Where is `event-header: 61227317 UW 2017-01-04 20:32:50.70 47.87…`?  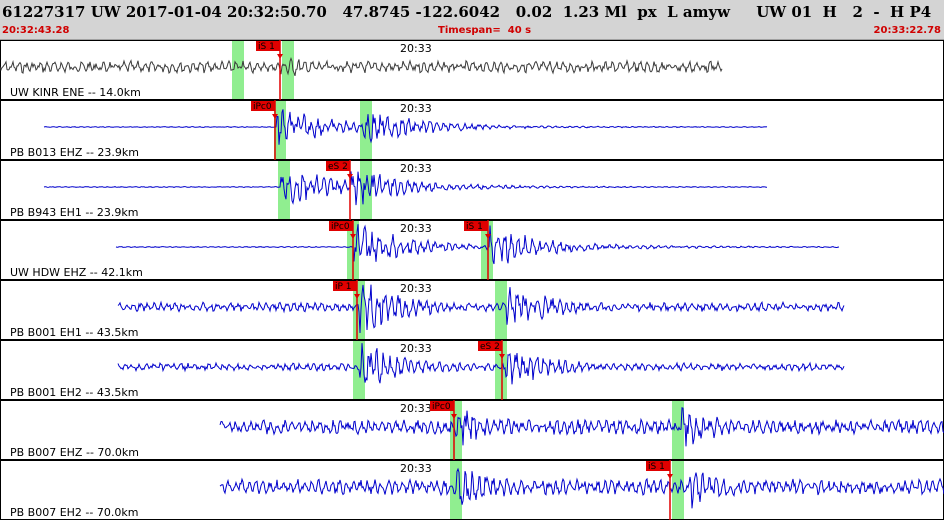 event-header: 61227317 UW 2017-01-04 20:32:50.70 47.87… is located at coordinates (472, 20).